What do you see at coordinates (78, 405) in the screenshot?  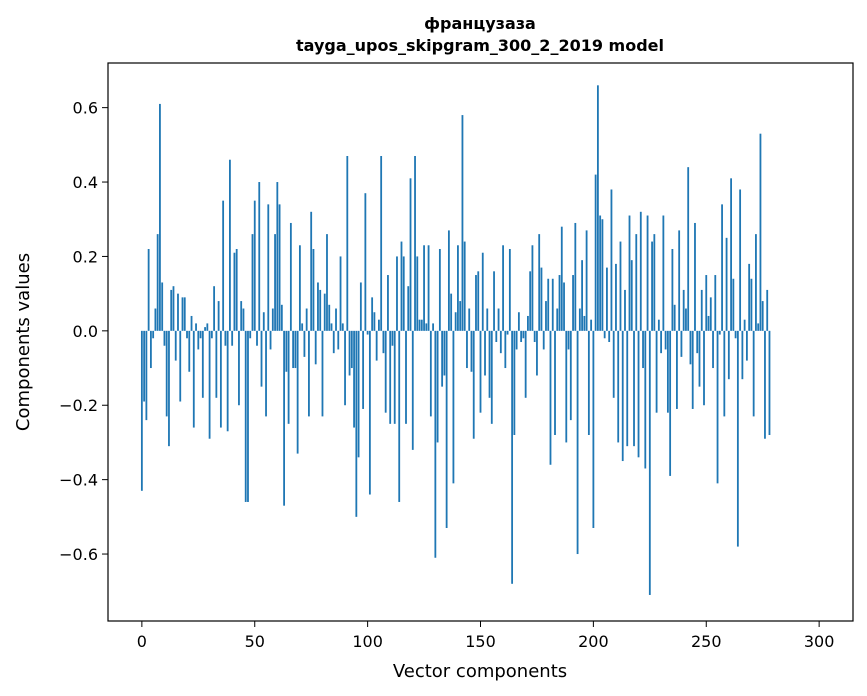 I see `y-tick-label: −0.2` at bounding box center [78, 405].